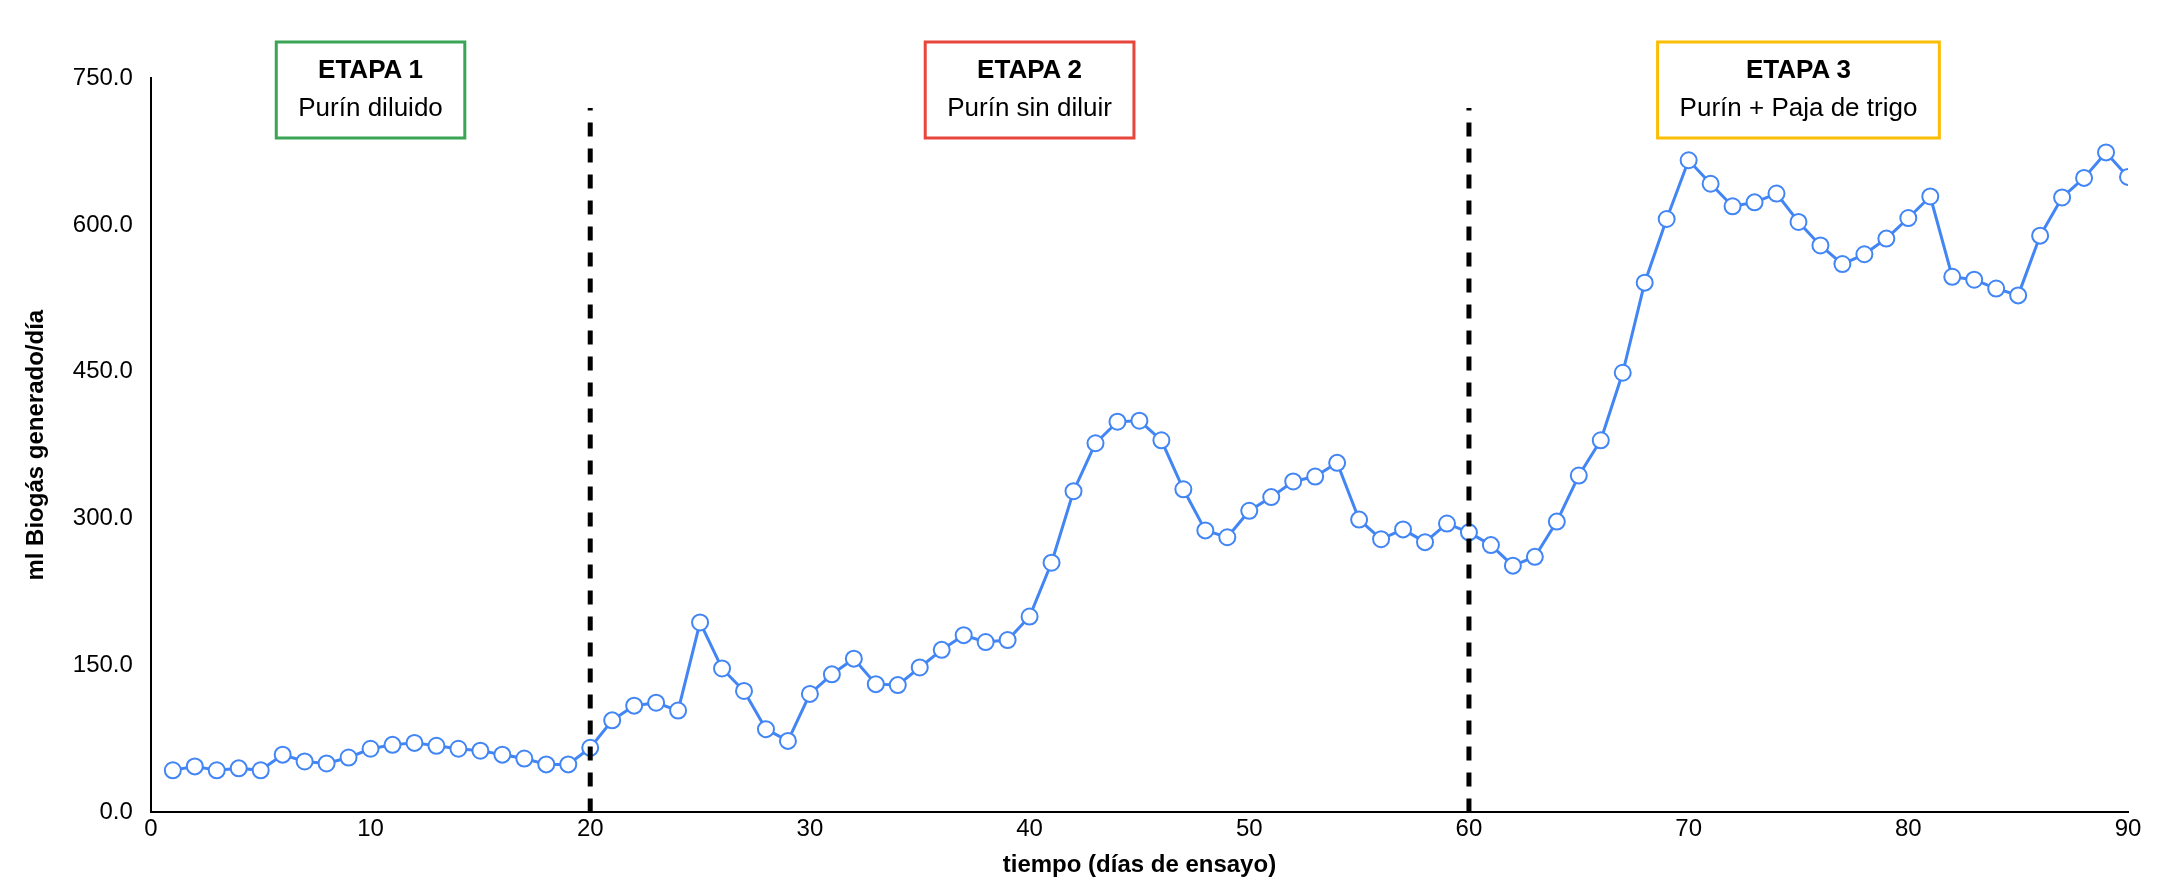 This screenshot has width=2170, height=896. Describe the element at coordinates (370, 828) in the screenshot. I see `x-tick-label: 10` at that location.